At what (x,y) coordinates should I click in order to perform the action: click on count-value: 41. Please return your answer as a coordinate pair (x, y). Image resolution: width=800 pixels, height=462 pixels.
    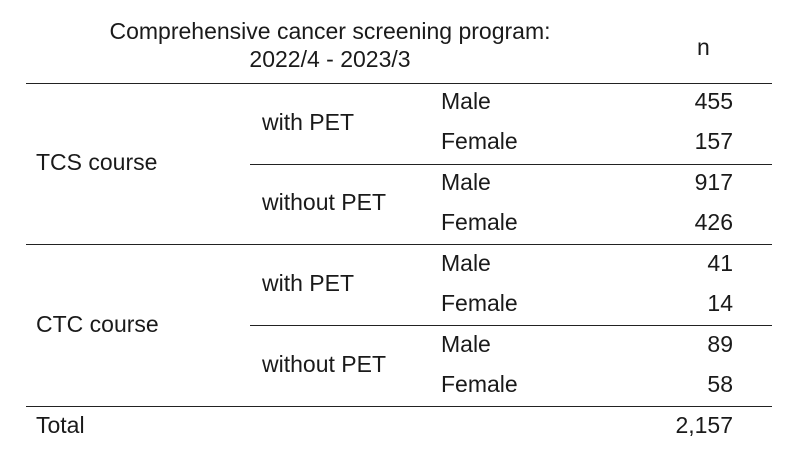
    Looking at the image, I should click on (720, 263).